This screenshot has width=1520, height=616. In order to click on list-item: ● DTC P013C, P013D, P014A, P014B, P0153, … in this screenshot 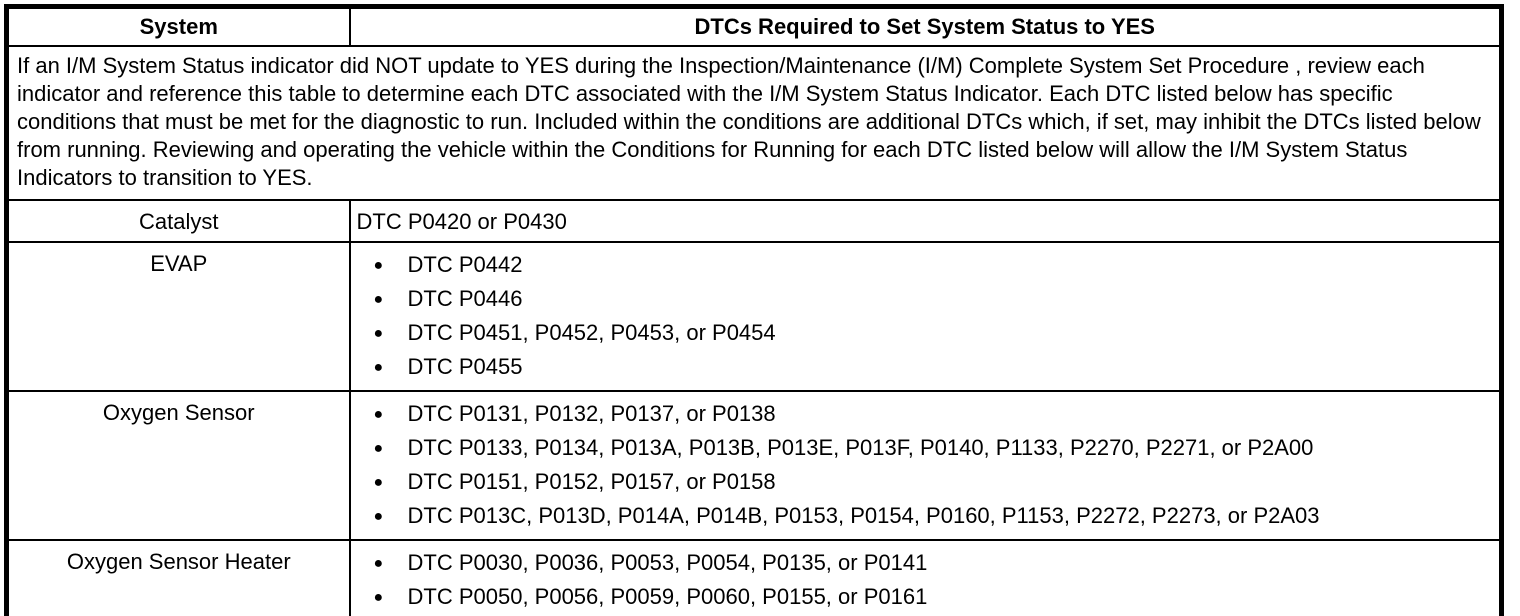, I will do `click(923, 516)`.